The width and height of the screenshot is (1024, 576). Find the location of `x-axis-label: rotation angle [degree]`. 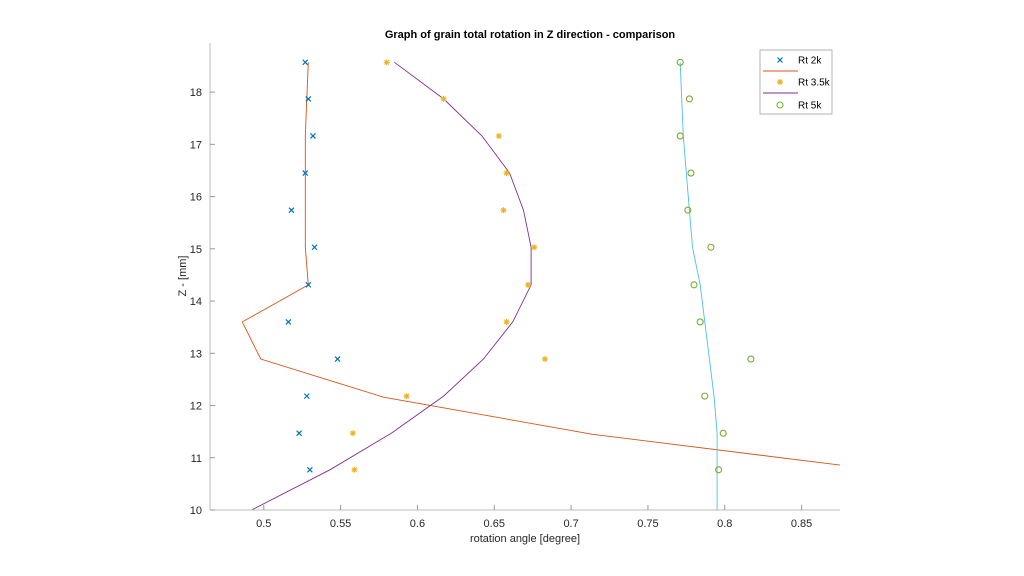

x-axis-label: rotation angle [degree] is located at coordinates (525, 539).